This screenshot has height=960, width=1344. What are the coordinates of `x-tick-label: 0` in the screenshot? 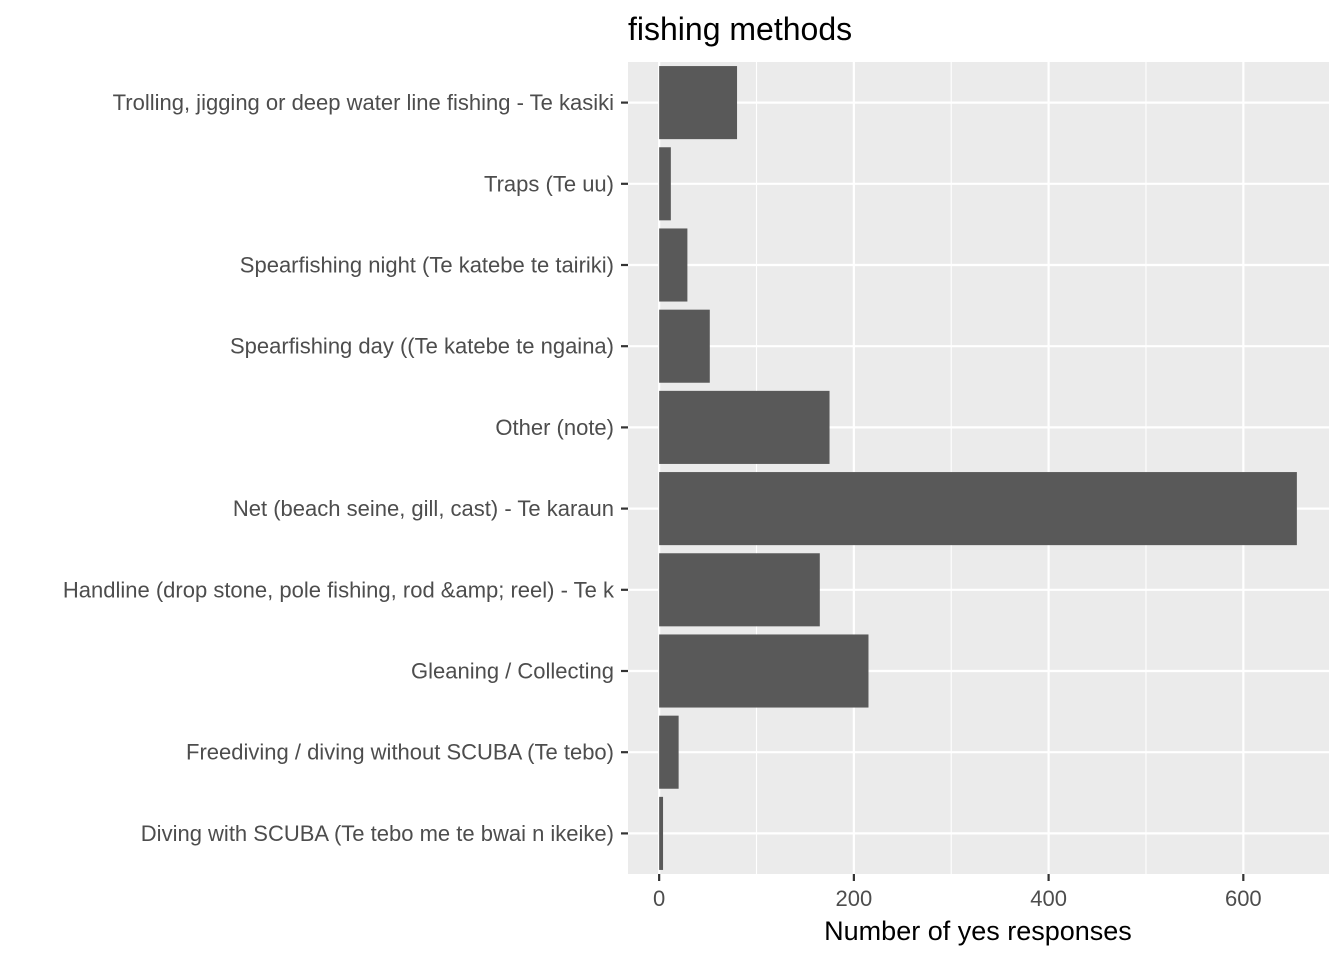 It's located at (659, 898).